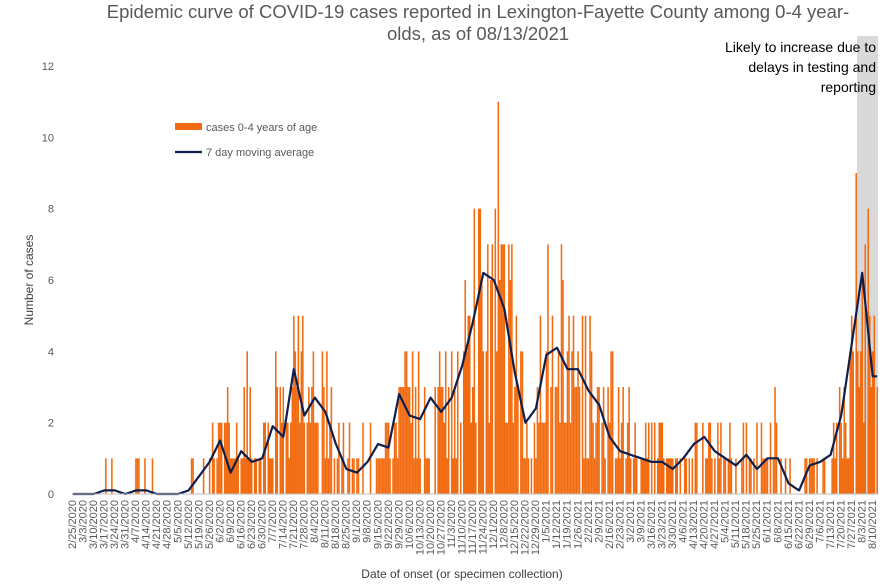 This screenshot has width=893, height=586. I want to click on x-tick-label: 9/22/2020, so click(389, 524).